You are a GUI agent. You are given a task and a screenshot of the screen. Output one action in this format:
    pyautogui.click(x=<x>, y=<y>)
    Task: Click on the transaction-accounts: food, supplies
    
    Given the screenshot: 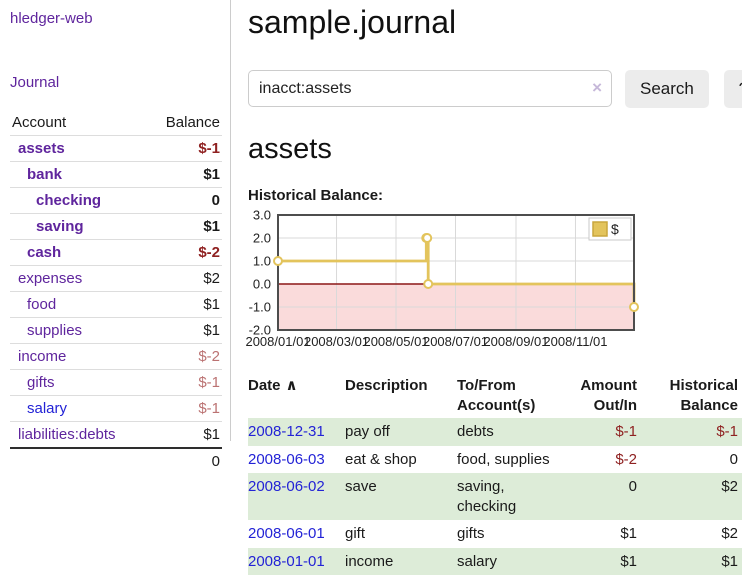 What is the action you would take?
    pyautogui.click(x=503, y=459)
    